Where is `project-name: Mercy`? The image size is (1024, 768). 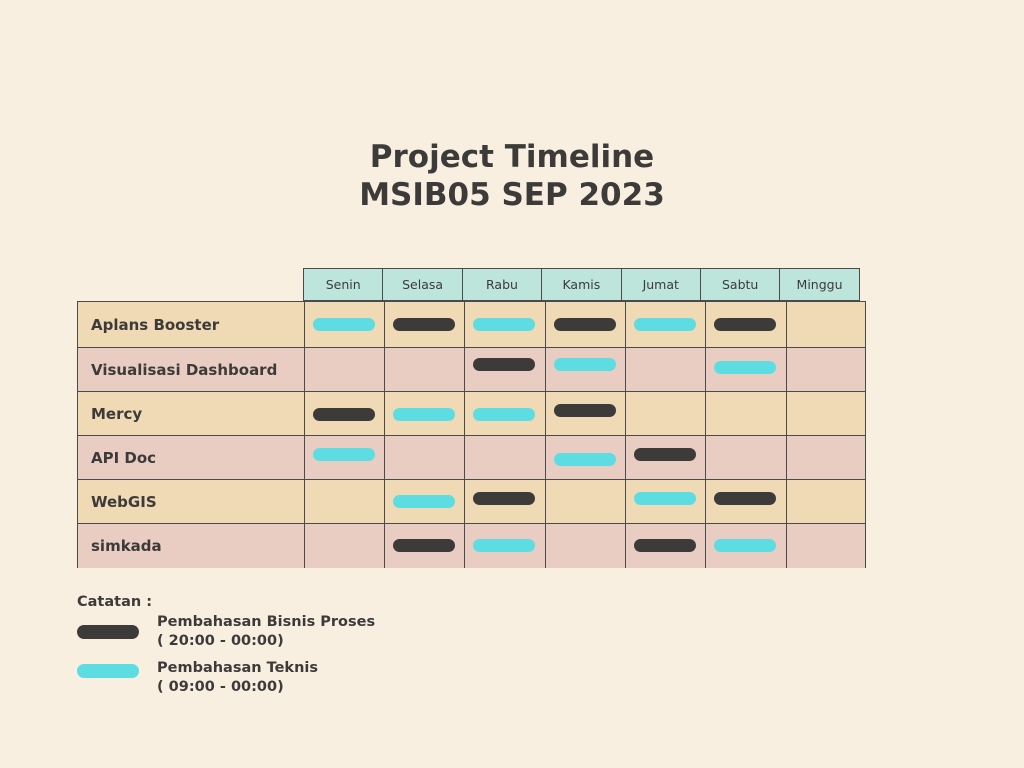 project-name: Mercy is located at coordinates (117, 413).